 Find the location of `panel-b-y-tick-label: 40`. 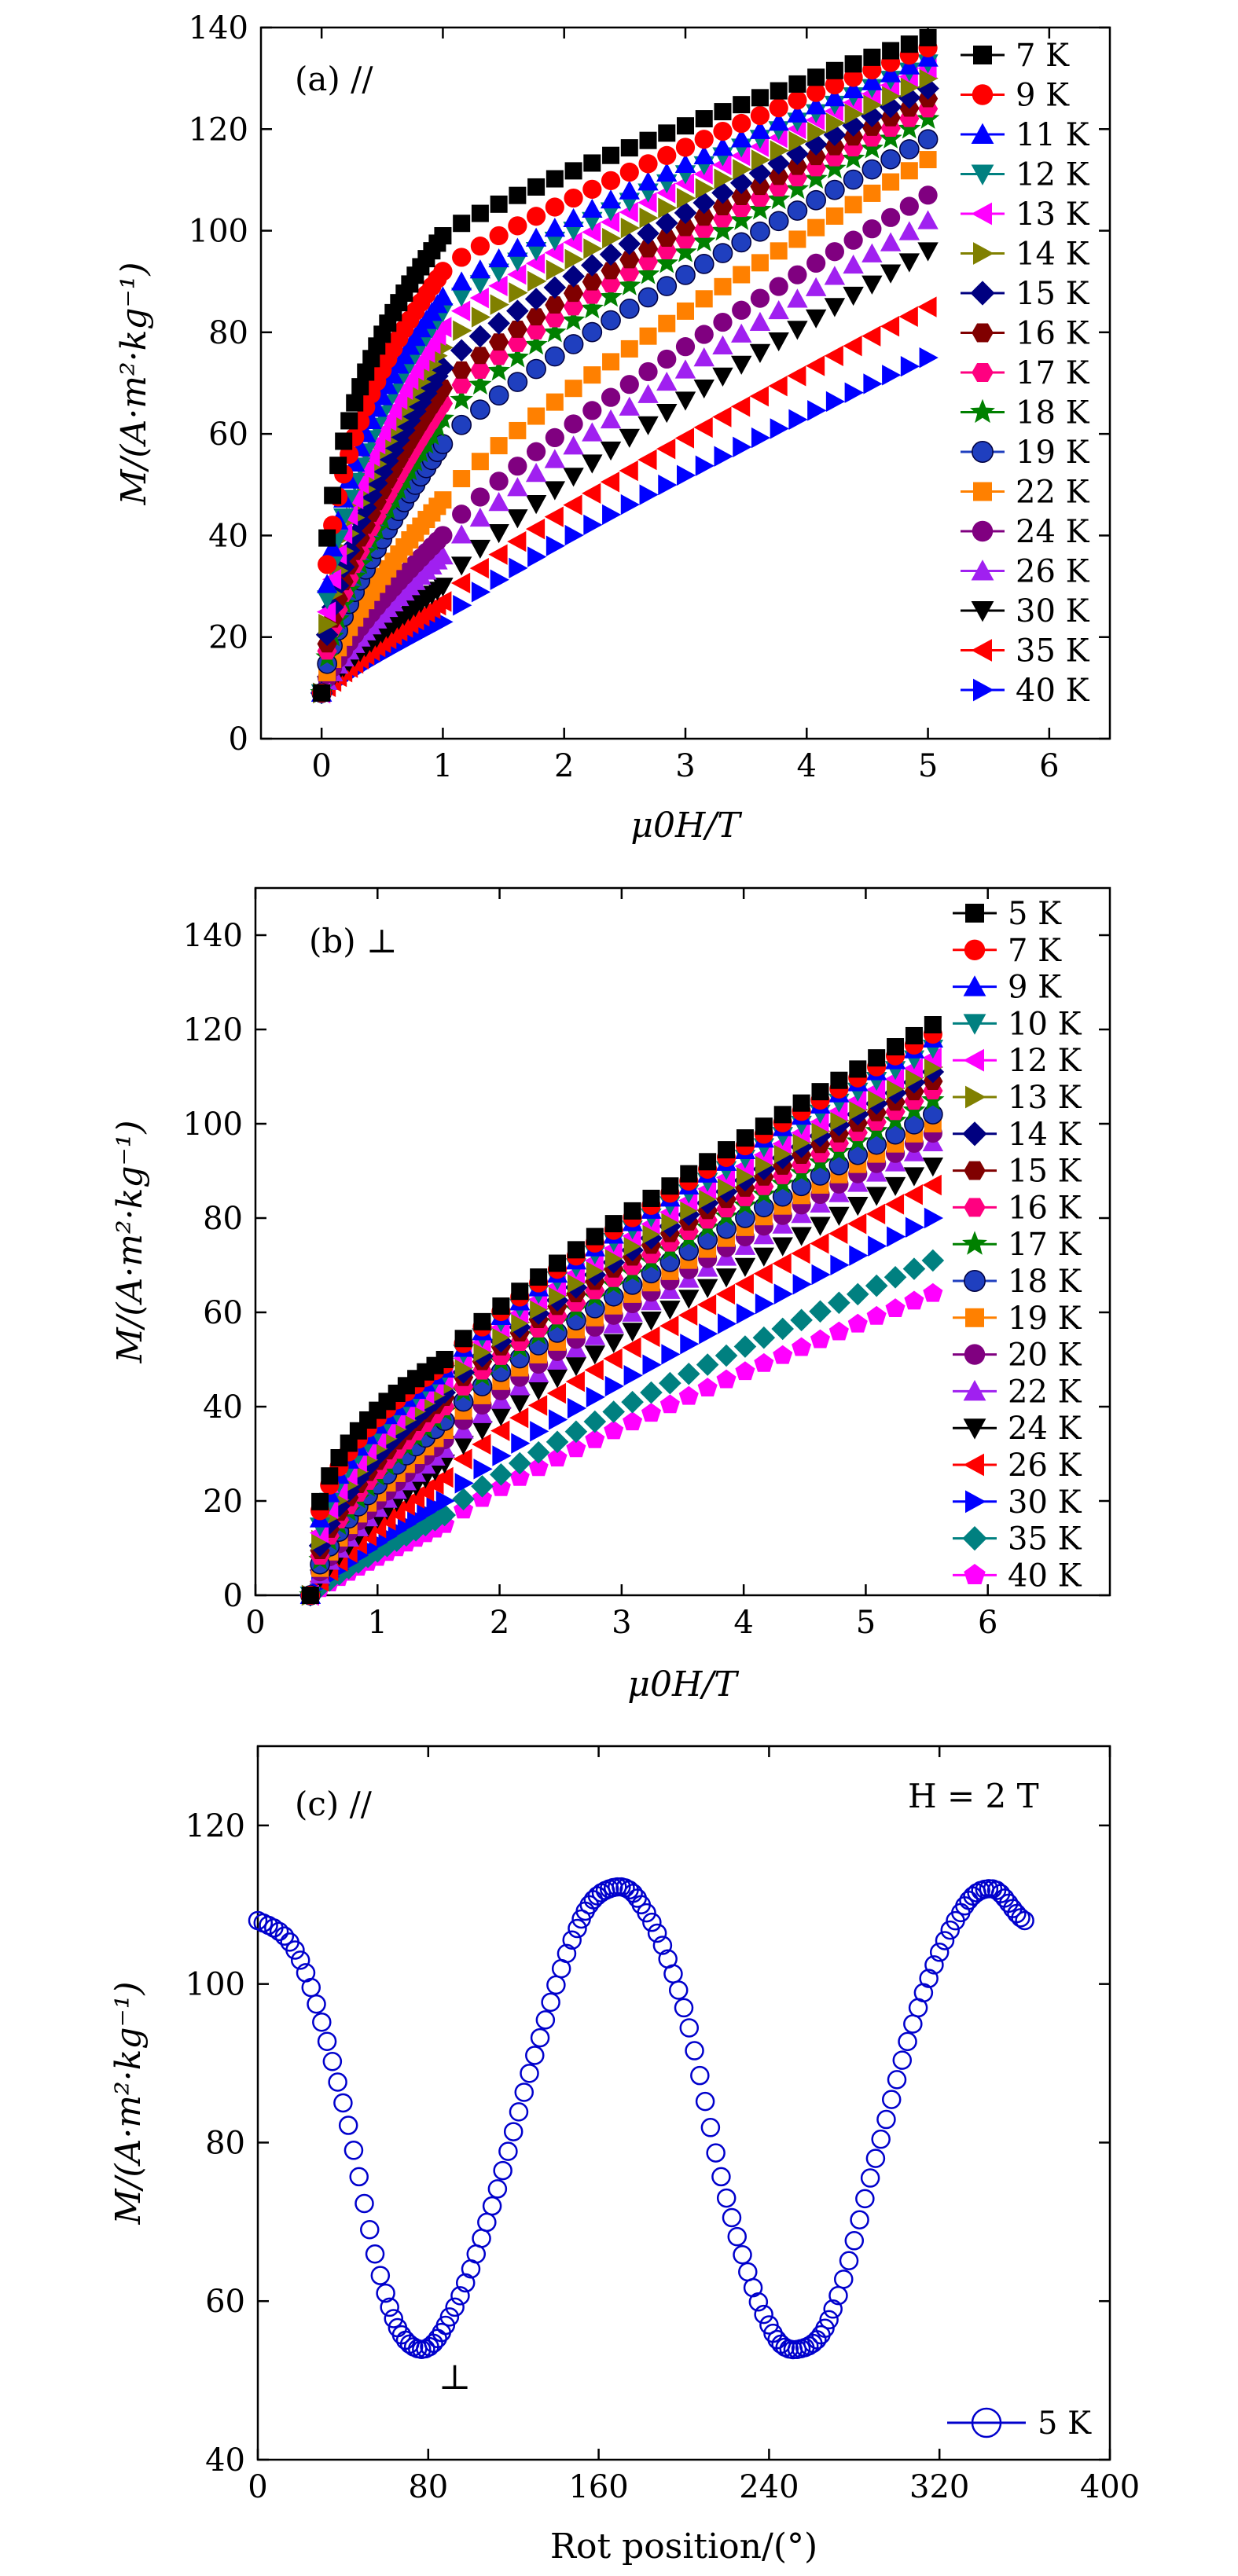

panel-b-y-tick-label: 40 is located at coordinates (223, 1407).